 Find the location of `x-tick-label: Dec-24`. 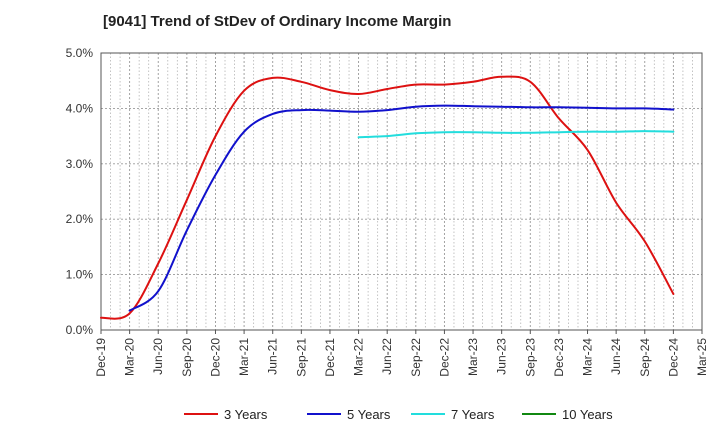

x-tick-label: Dec-24 is located at coordinates (673, 357).